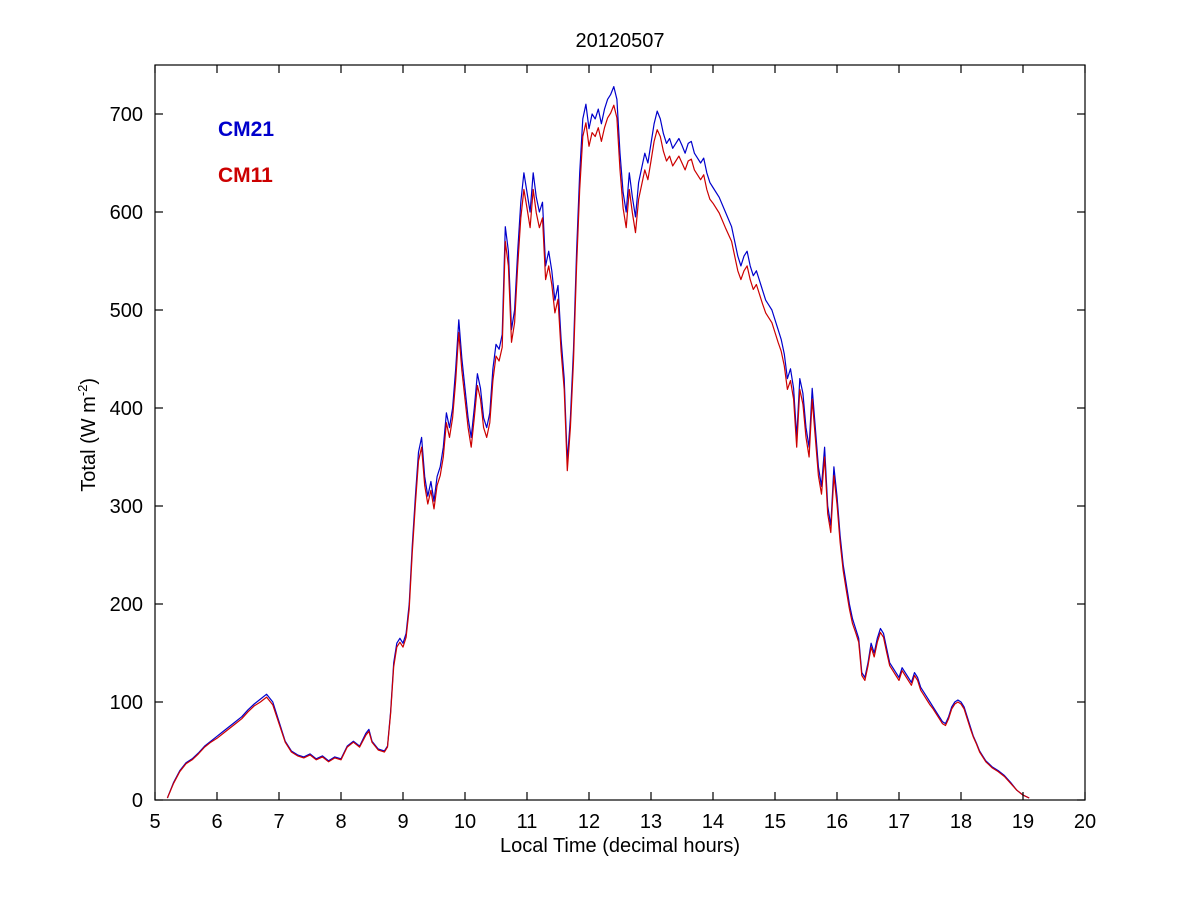  What do you see at coordinates (589, 822) in the screenshot?
I see `x-tick-label: 12` at bounding box center [589, 822].